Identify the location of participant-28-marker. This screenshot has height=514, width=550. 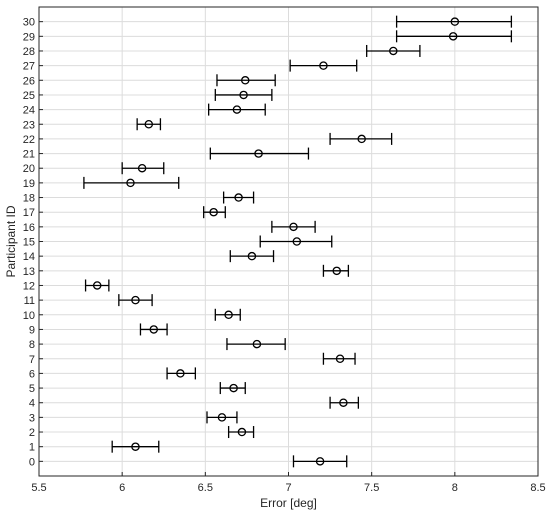
(393, 50).